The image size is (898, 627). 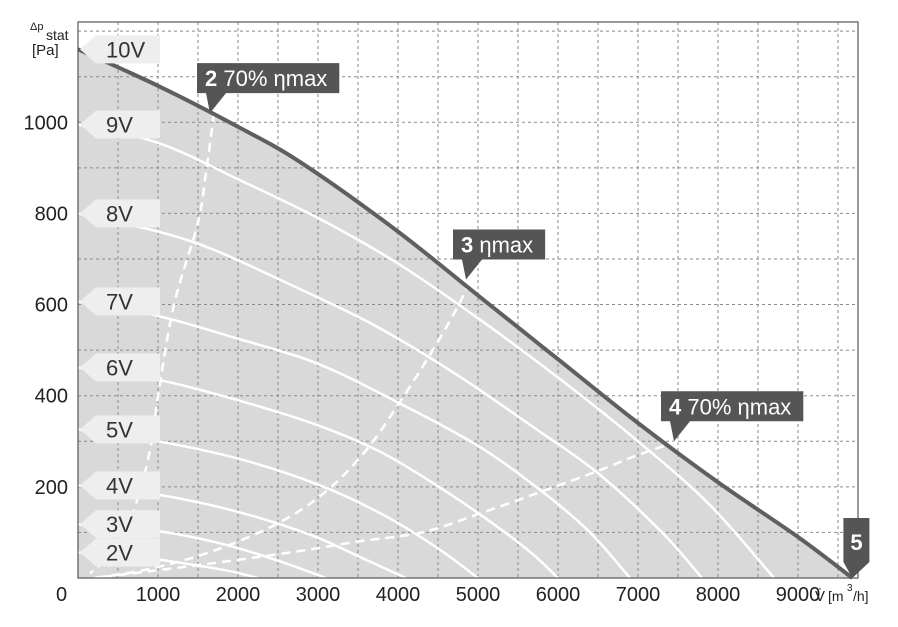 I want to click on voltage-tag-3V: 3V, so click(x=120, y=524).